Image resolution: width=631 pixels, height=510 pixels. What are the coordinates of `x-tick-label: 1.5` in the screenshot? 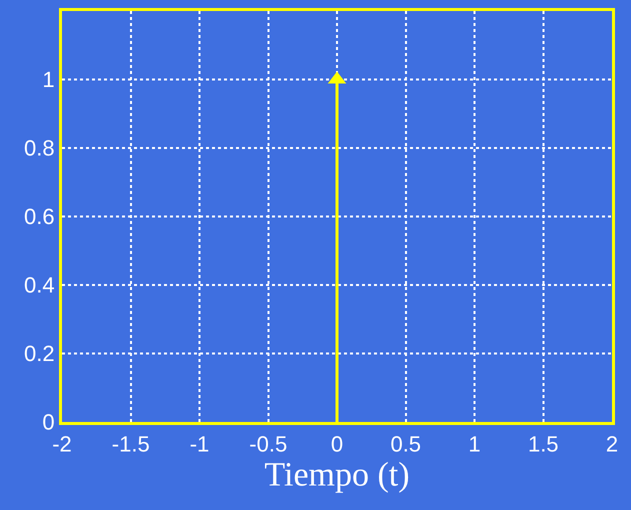 It's located at (543, 443).